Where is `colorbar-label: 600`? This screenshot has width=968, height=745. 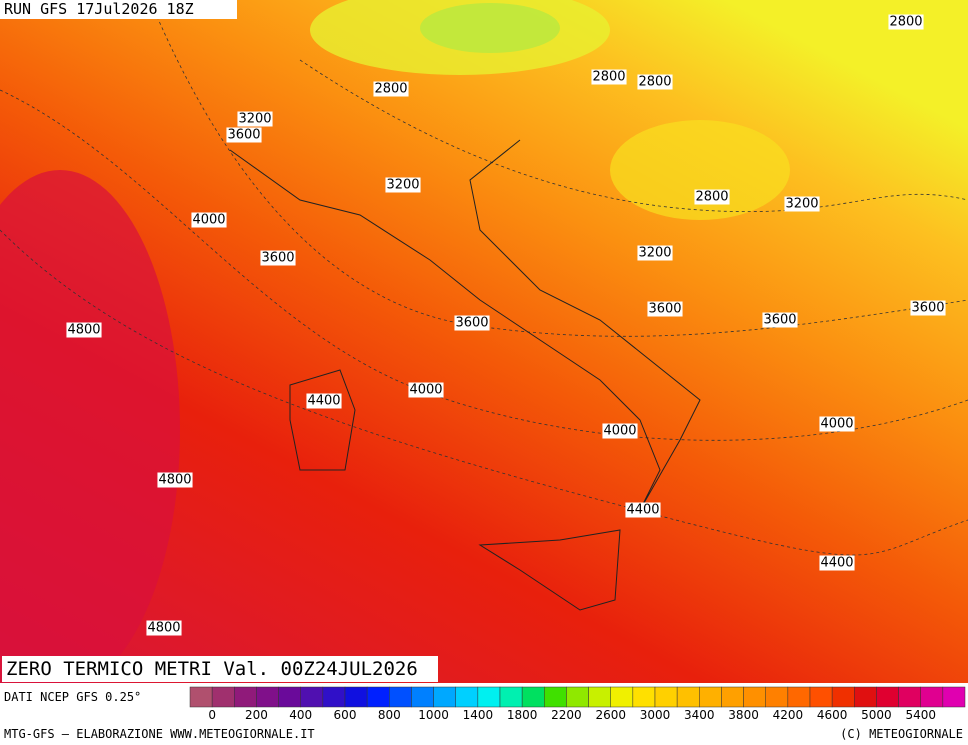
colorbar-label: 600 is located at coordinates (345, 715).